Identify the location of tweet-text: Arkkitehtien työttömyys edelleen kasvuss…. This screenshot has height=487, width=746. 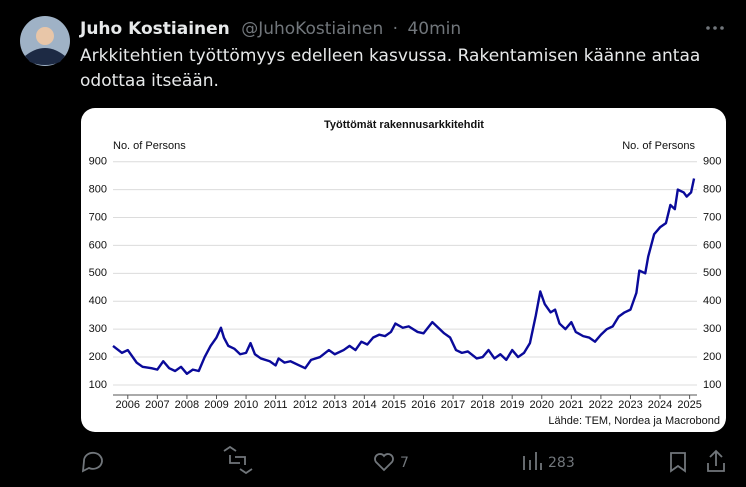
(390, 56).